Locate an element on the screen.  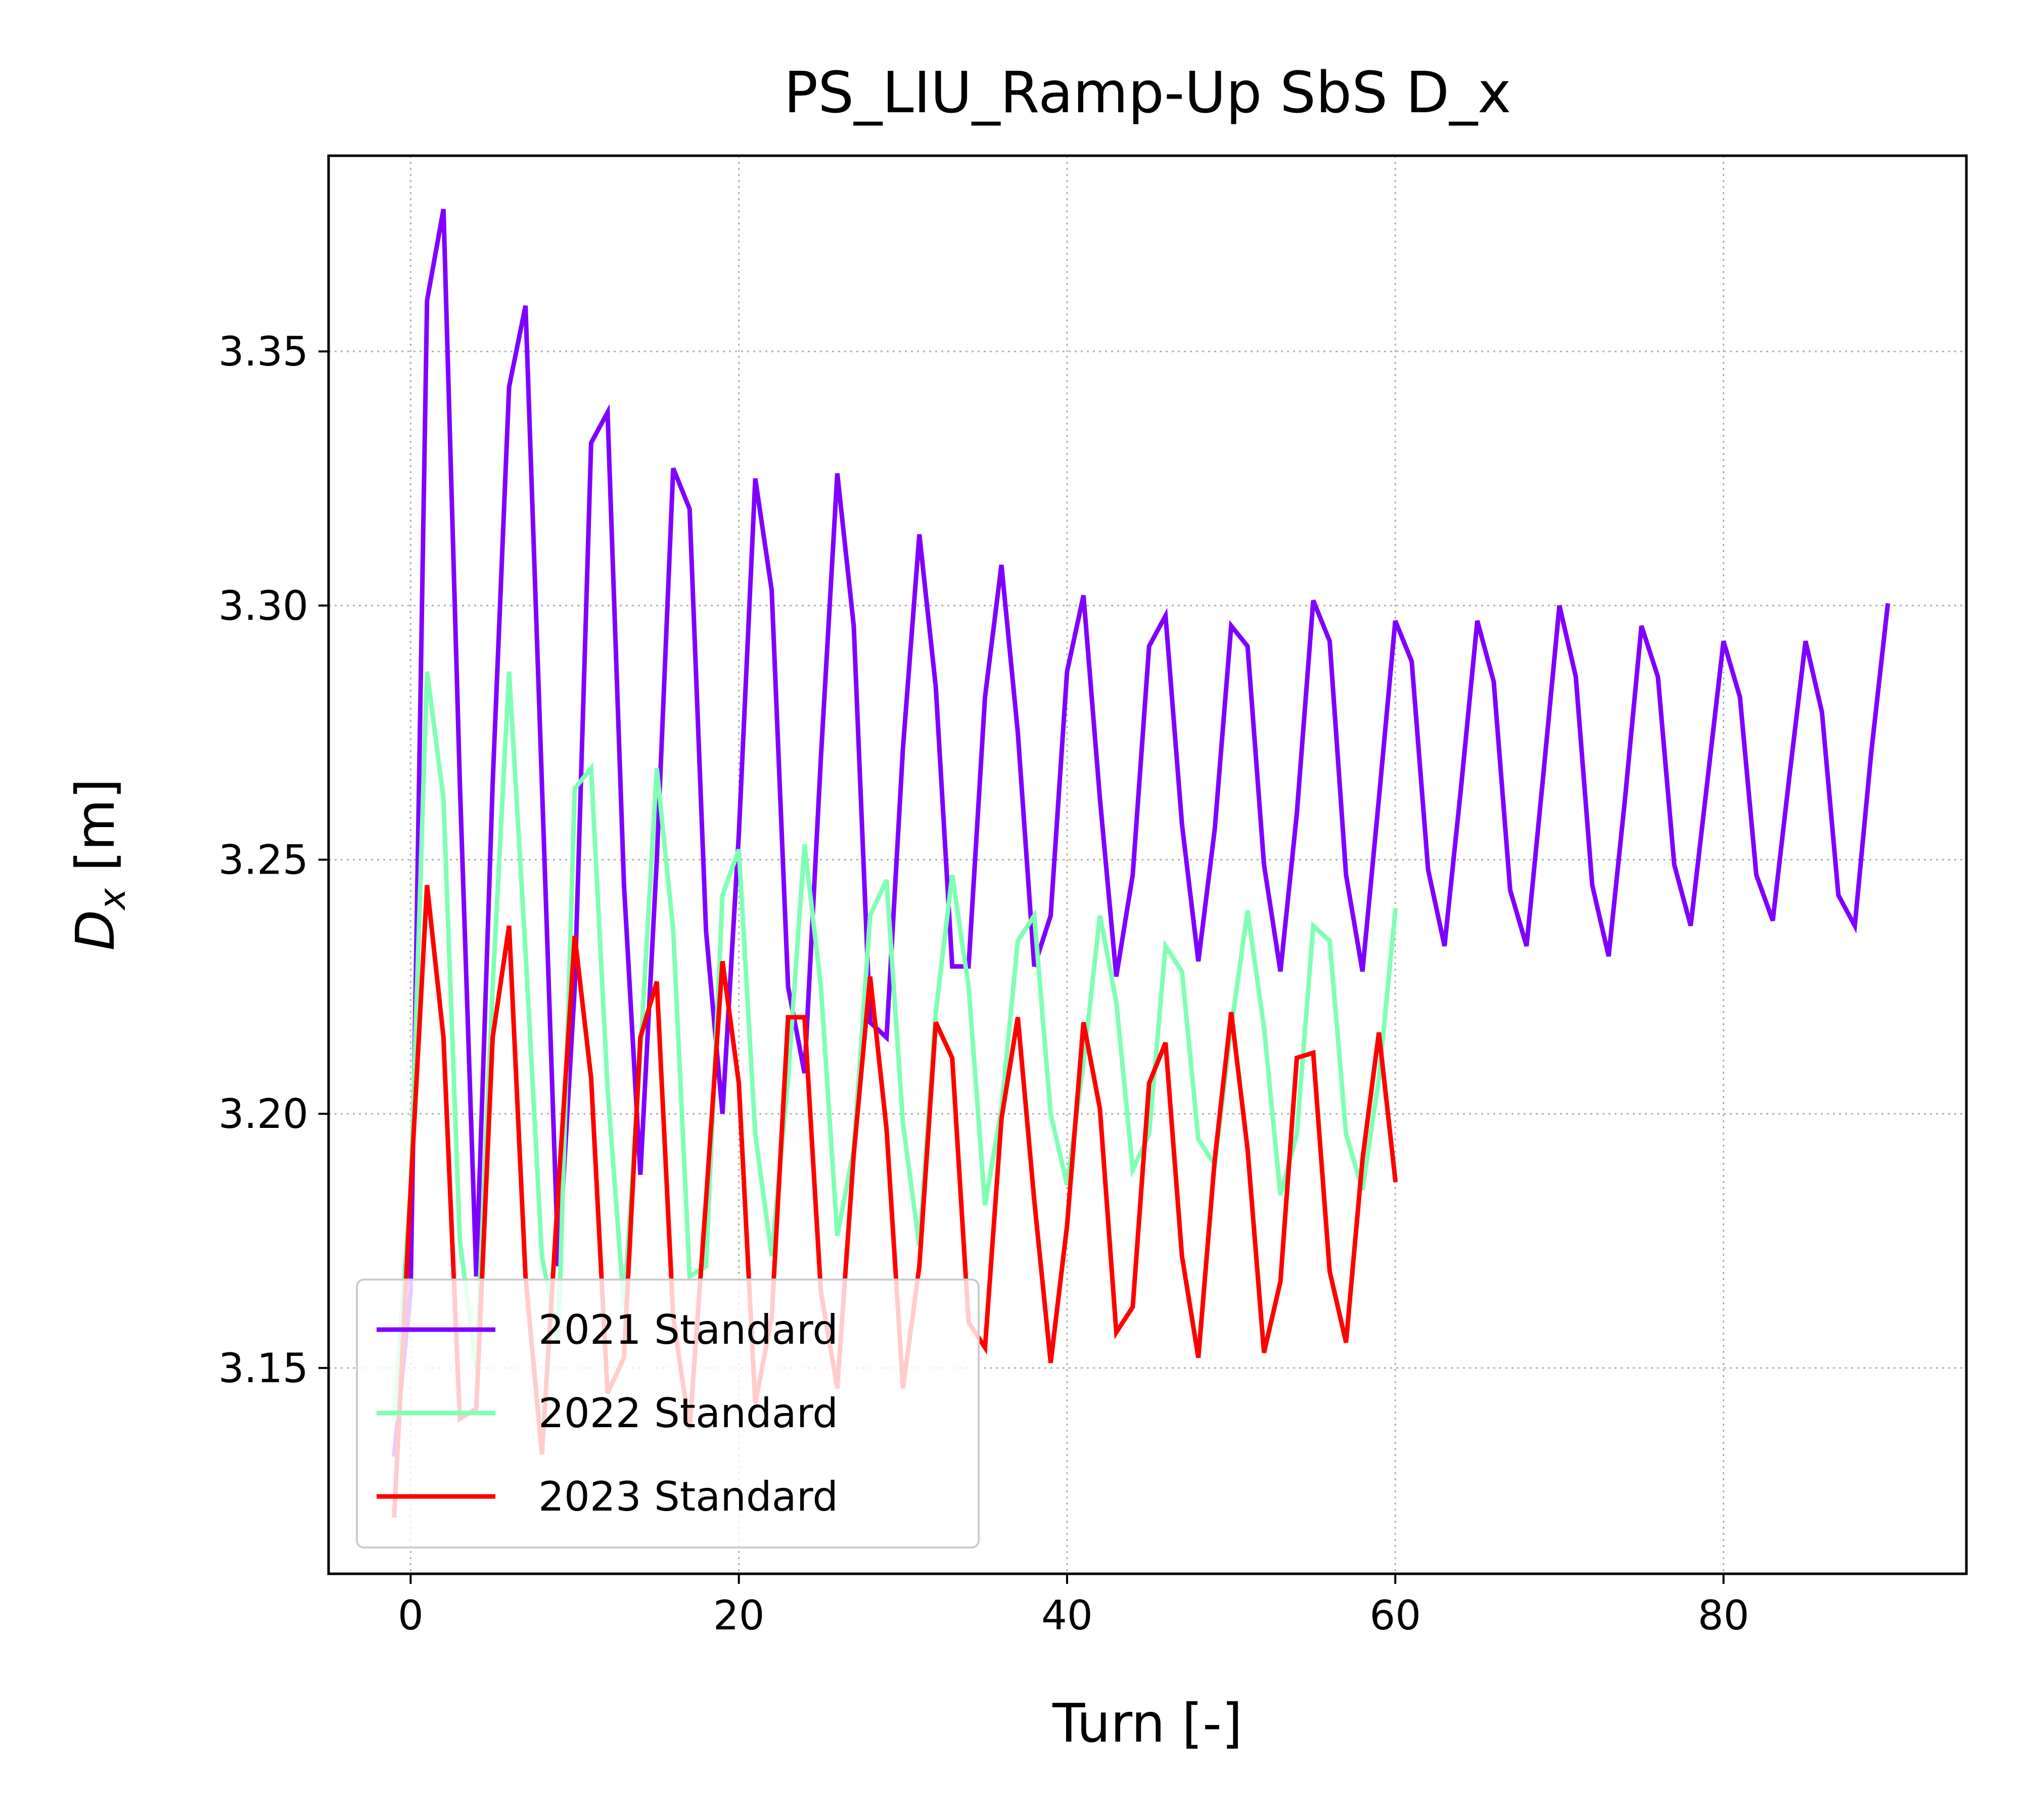
y-axis-label: Dx [m] is located at coordinates (99, 864).